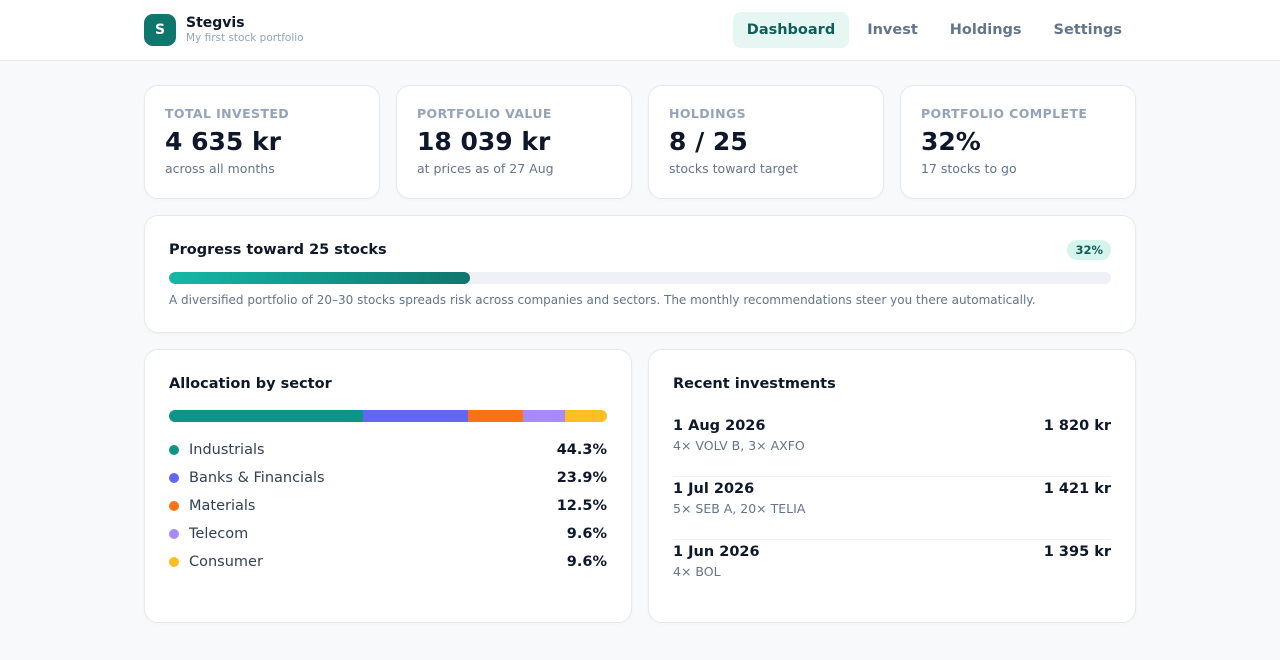  Describe the element at coordinates (227, 113) in the screenshot. I see `stat-label: TOTAL INVESTED` at that location.